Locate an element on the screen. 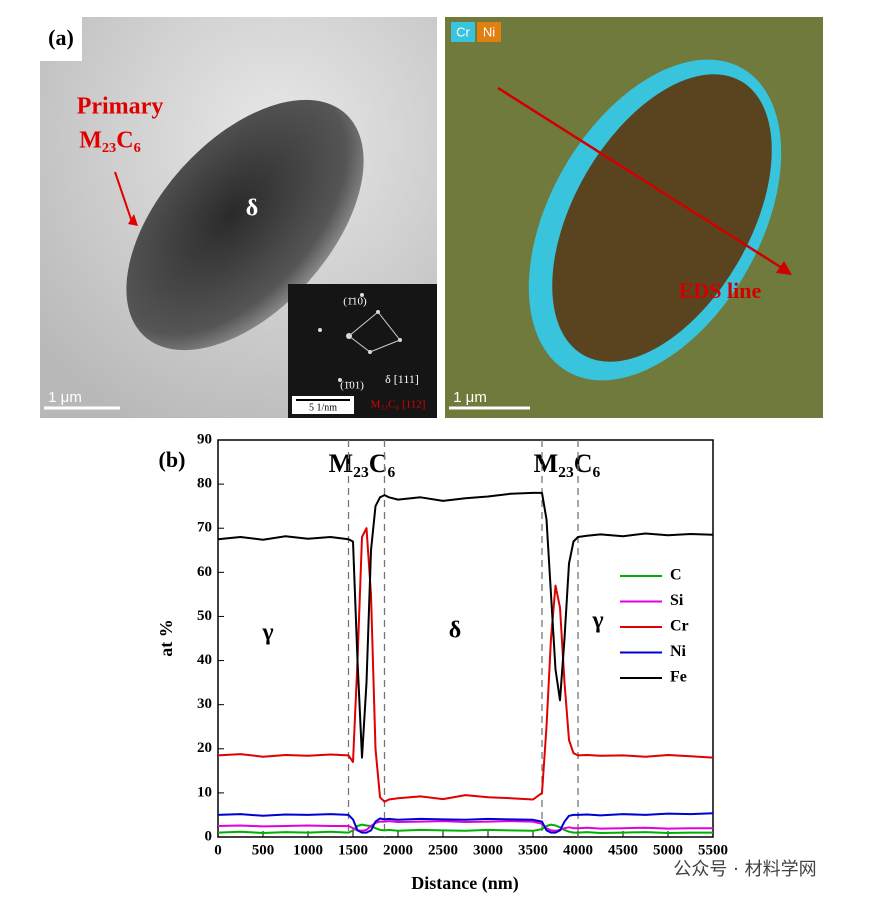 This screenshot has width=875, height=905. y-tick-label: 40 is located at coordinates (204, 660).